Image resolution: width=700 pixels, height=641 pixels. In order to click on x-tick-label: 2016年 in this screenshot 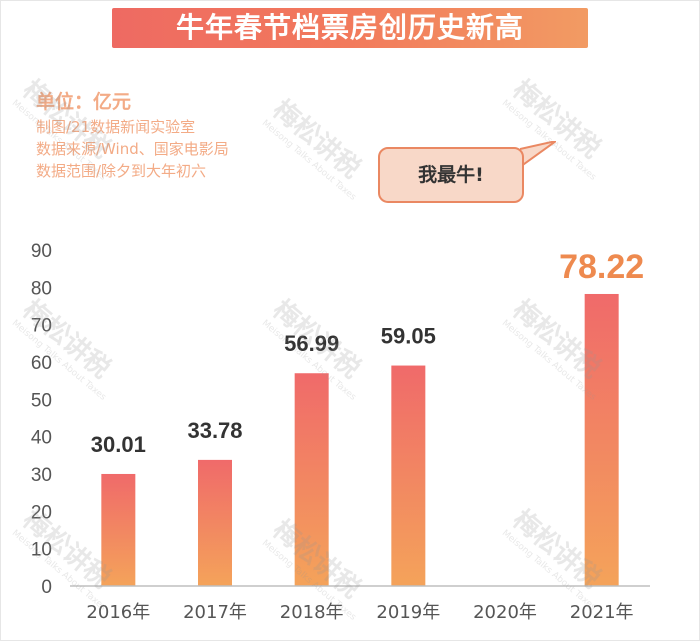, I will do `click(118, 612)`.